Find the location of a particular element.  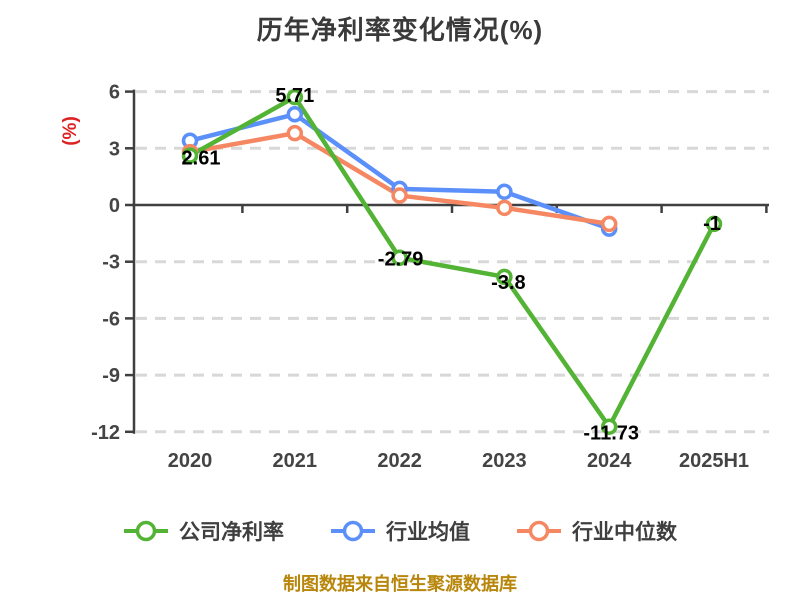

y-tick-label--3: -3 is located at coordinates (111, 263).